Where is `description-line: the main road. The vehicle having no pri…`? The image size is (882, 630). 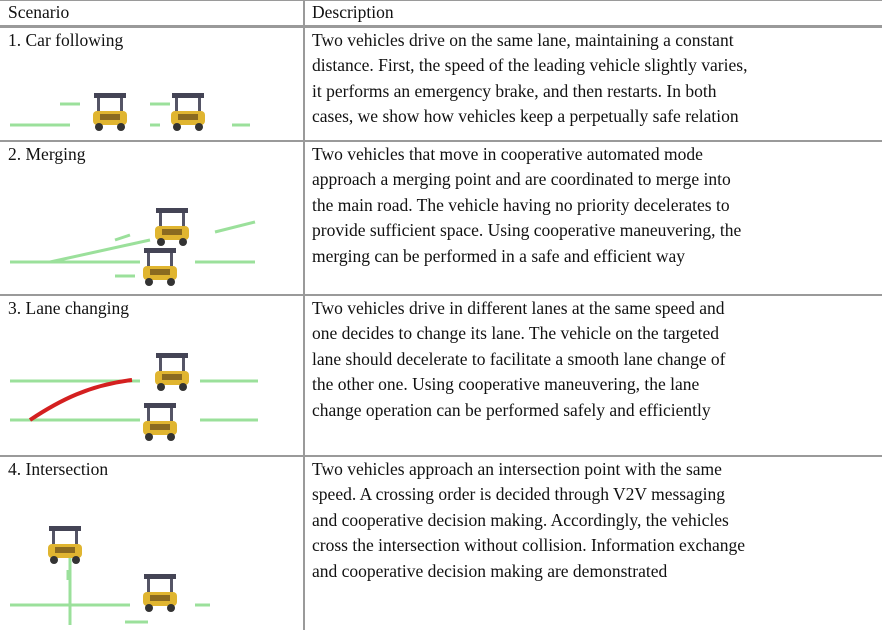
description-line: the main road. The vehicle having no pri… is located at coordinates (521, 204).